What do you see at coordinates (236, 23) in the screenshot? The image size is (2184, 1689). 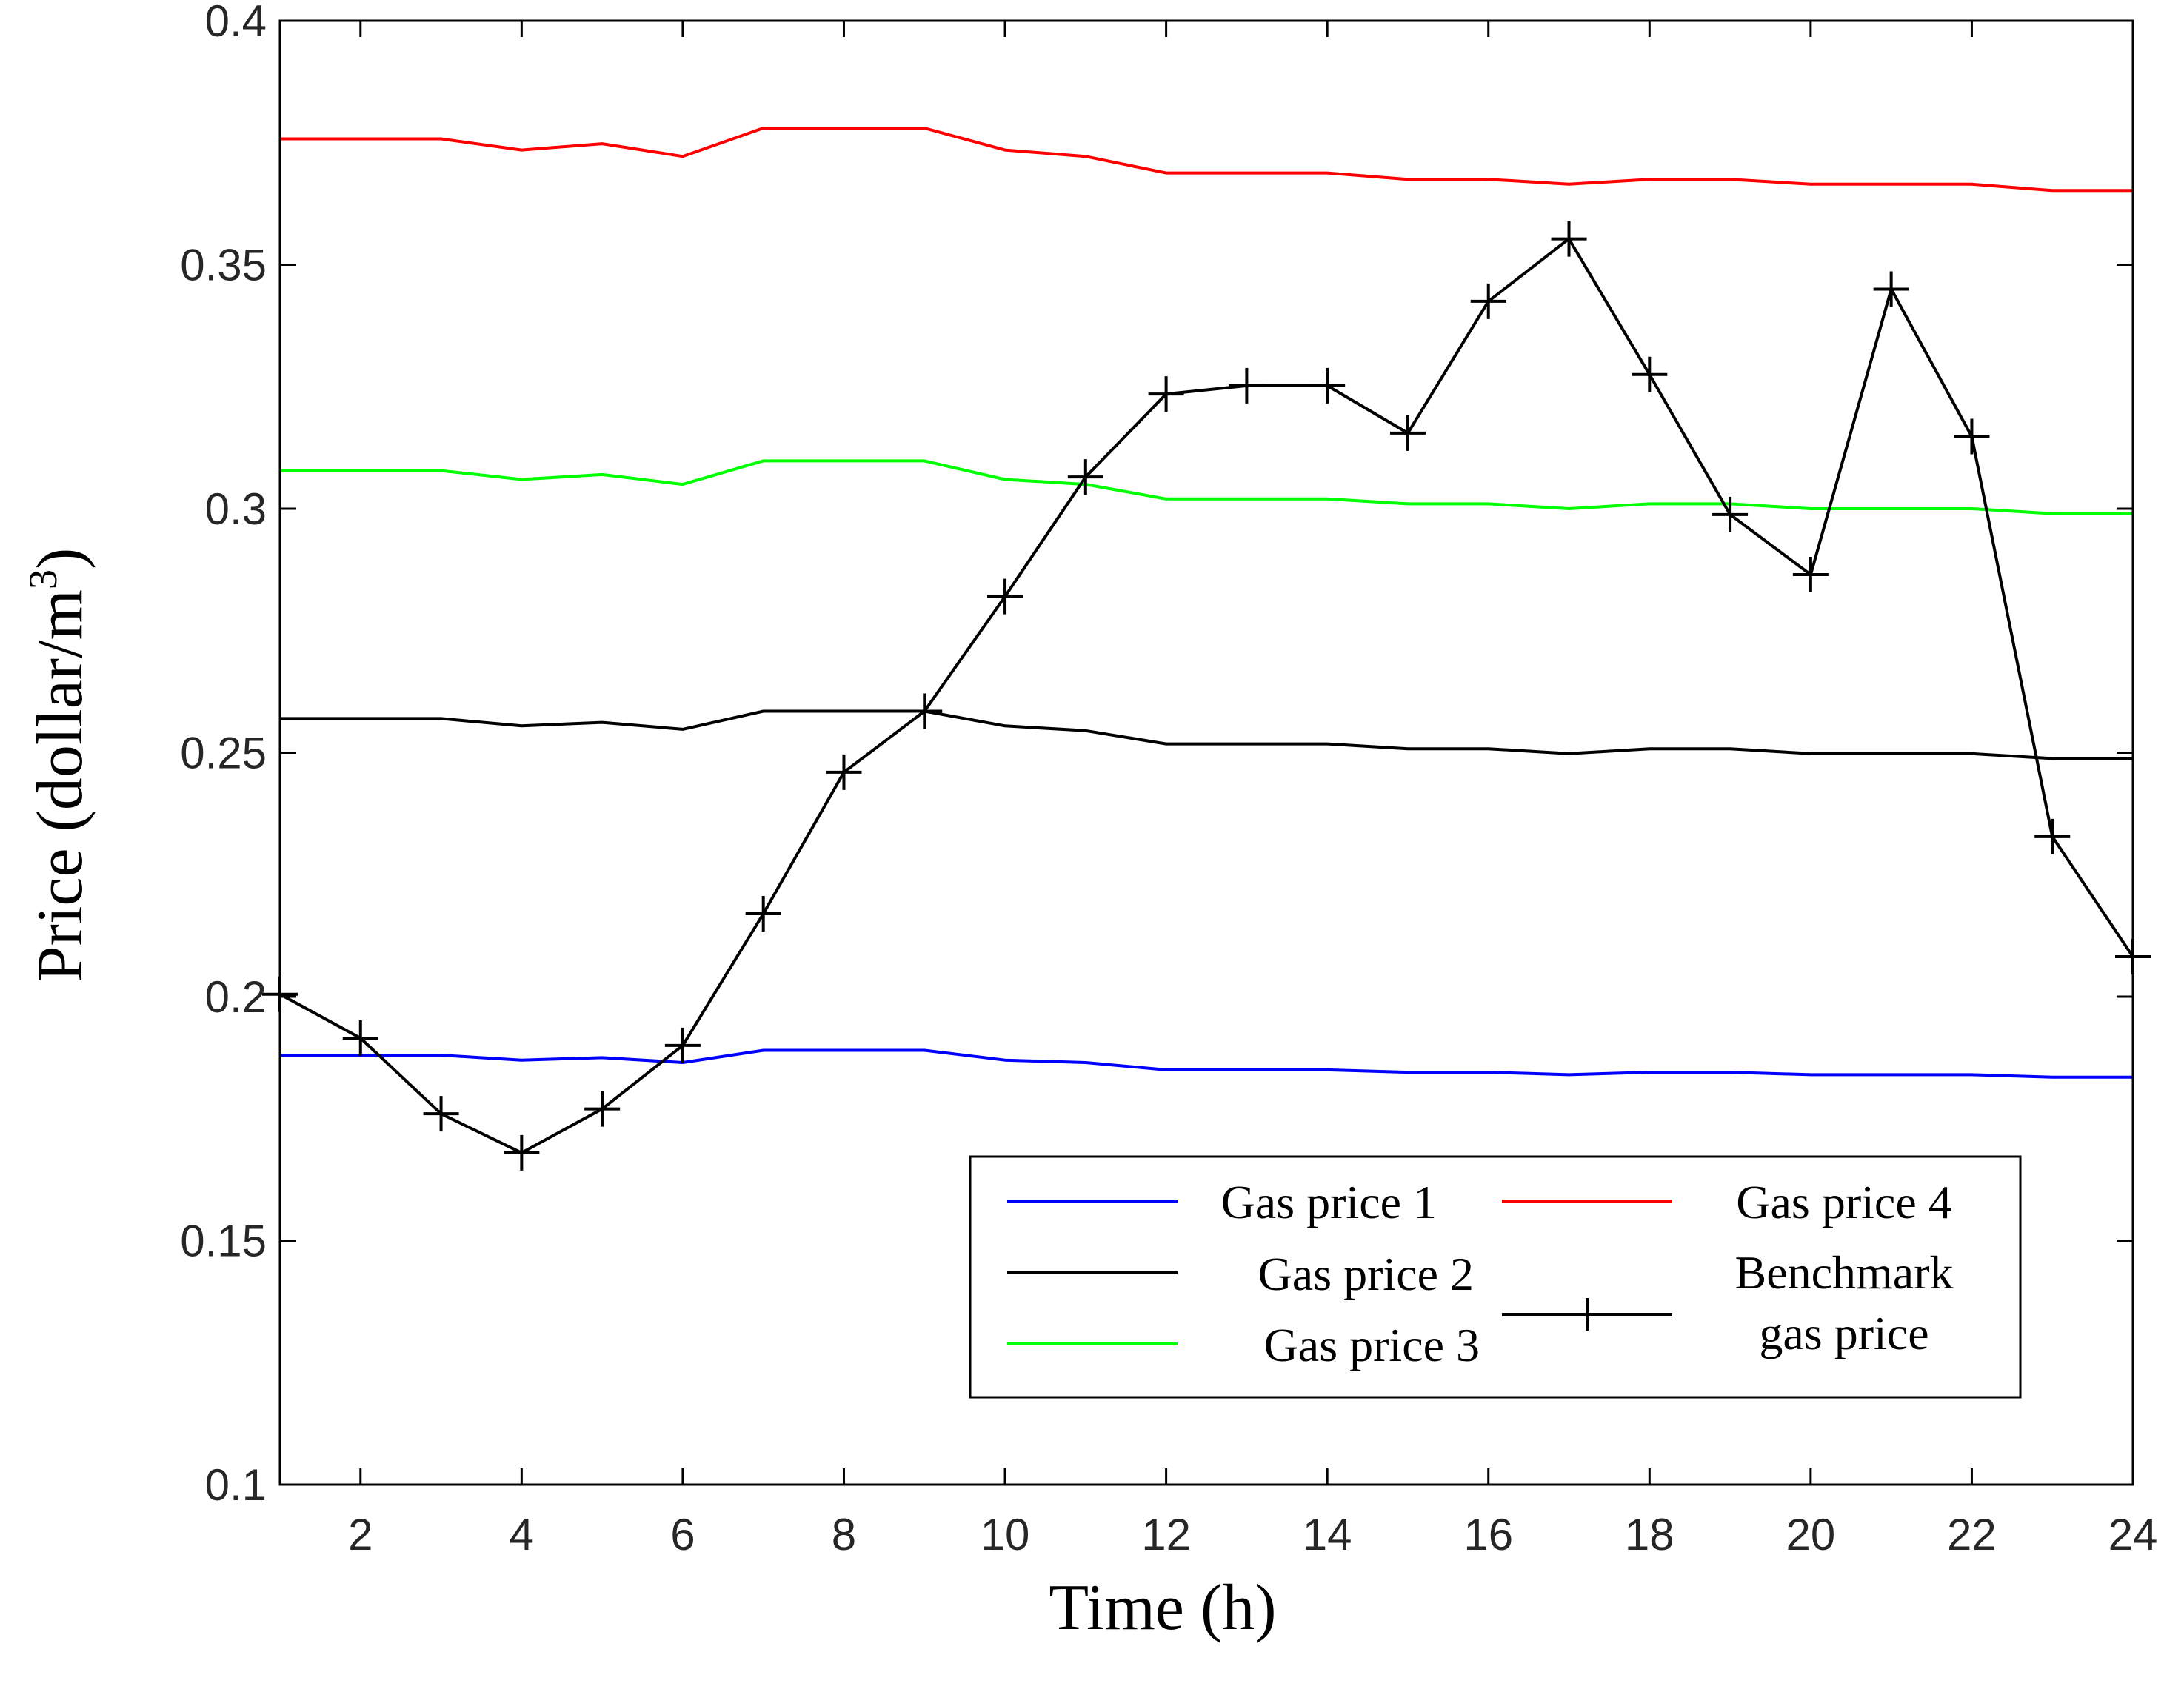 I see `y-tick-label: 0.4` at bounding box center [236, 23].